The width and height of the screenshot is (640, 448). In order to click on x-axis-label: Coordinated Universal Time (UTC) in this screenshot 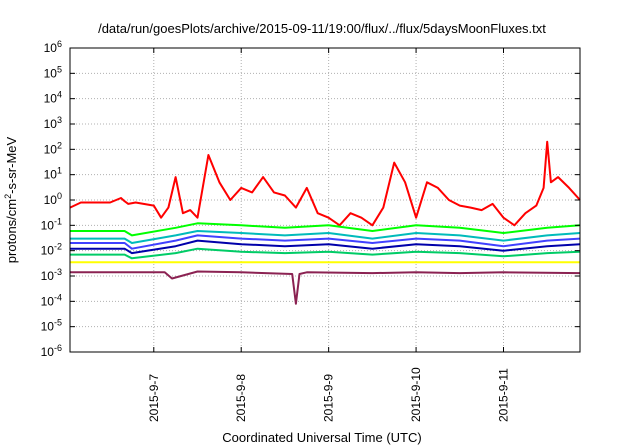, I will do `click(321, 437)`.